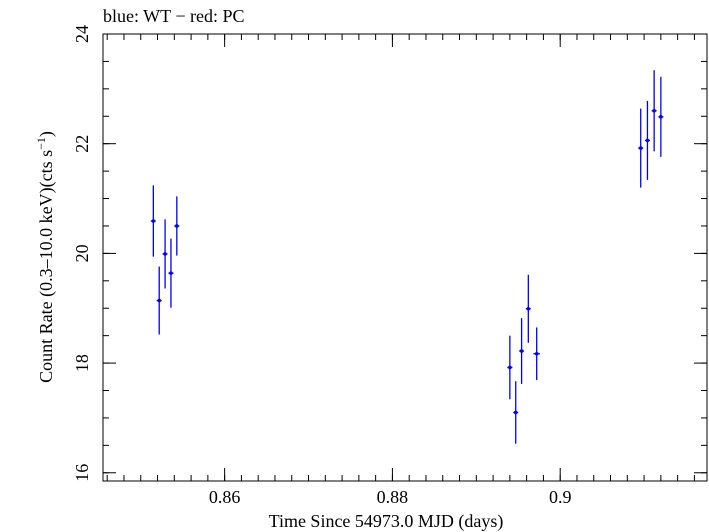  I want to click on x-axis-label: Time Since 54973.0 MJD (days), so click(386, 521).